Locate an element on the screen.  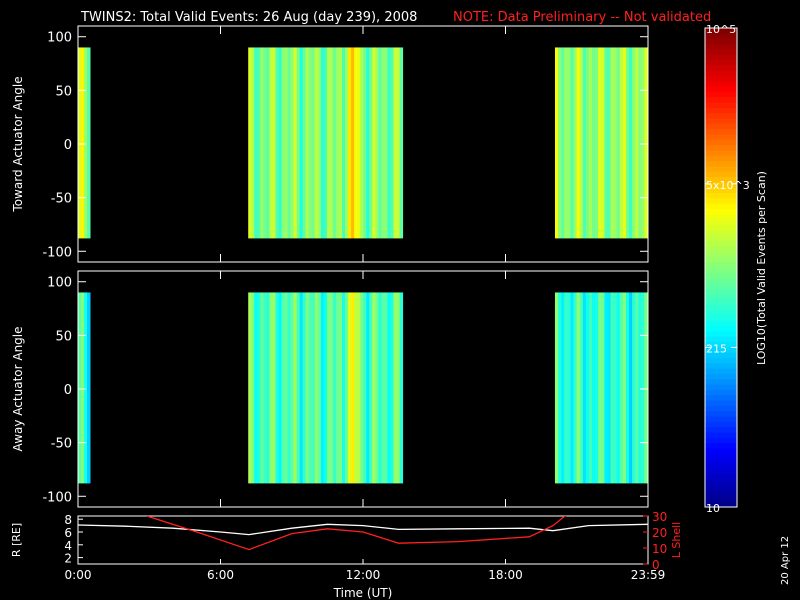
colorbar-tick-label: 5x10^3 is located at coordinates (728, 185).